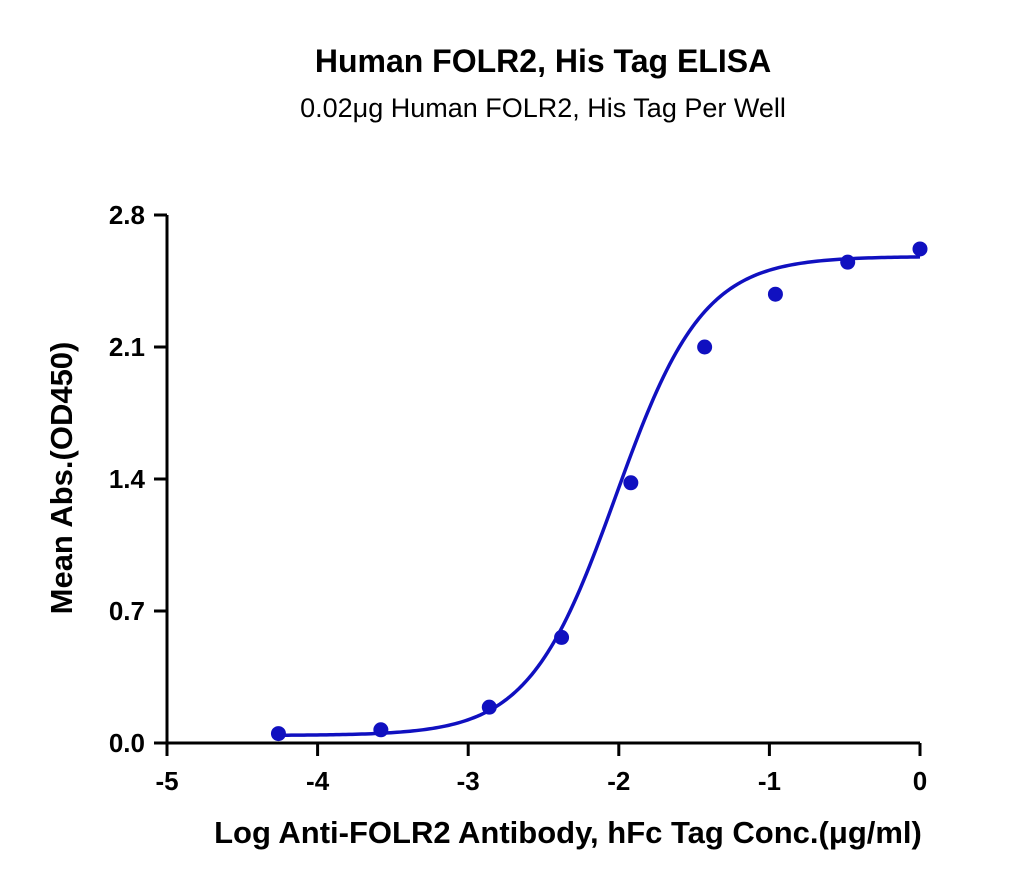 This screenshot has width=1030, height=887. What do you see at coordinates (127, 347) in the screenshot?
I see `y-tick-label: 2.1` at bounding box center [127, 347].